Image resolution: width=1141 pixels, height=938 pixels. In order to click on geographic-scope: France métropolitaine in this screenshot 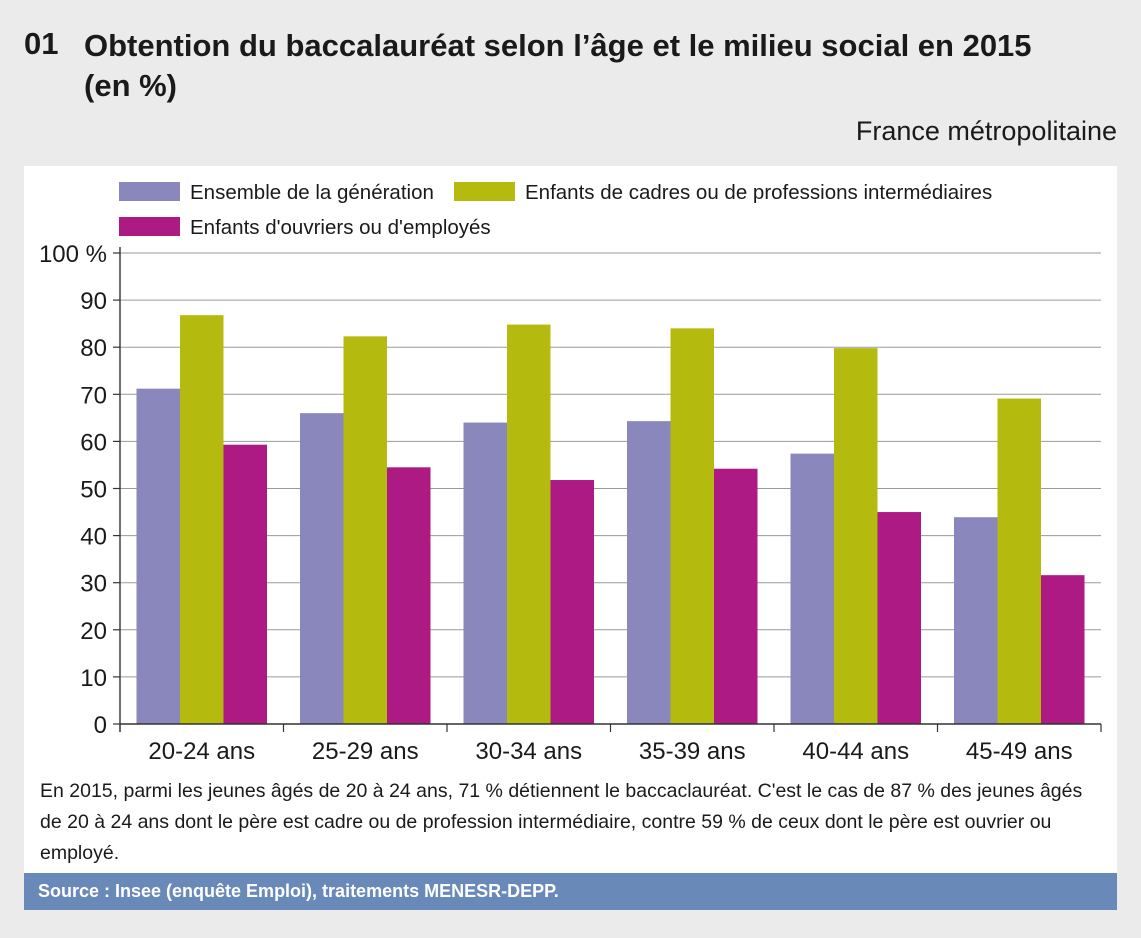, I will do `click(986, 131)`.